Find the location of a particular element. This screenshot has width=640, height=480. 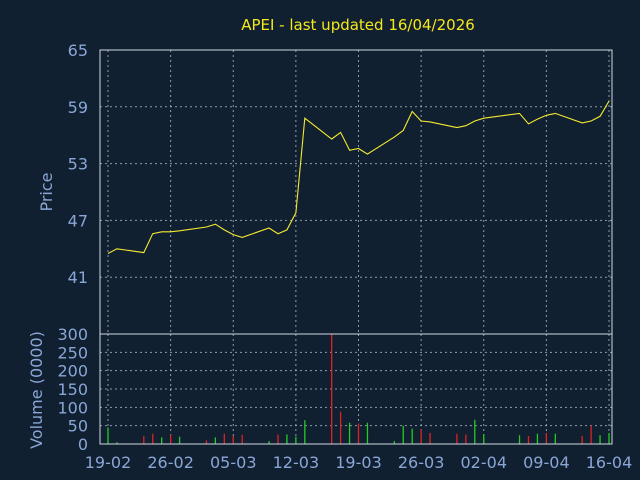

price-y-tick: 41 is located at coordinates (78, 277).